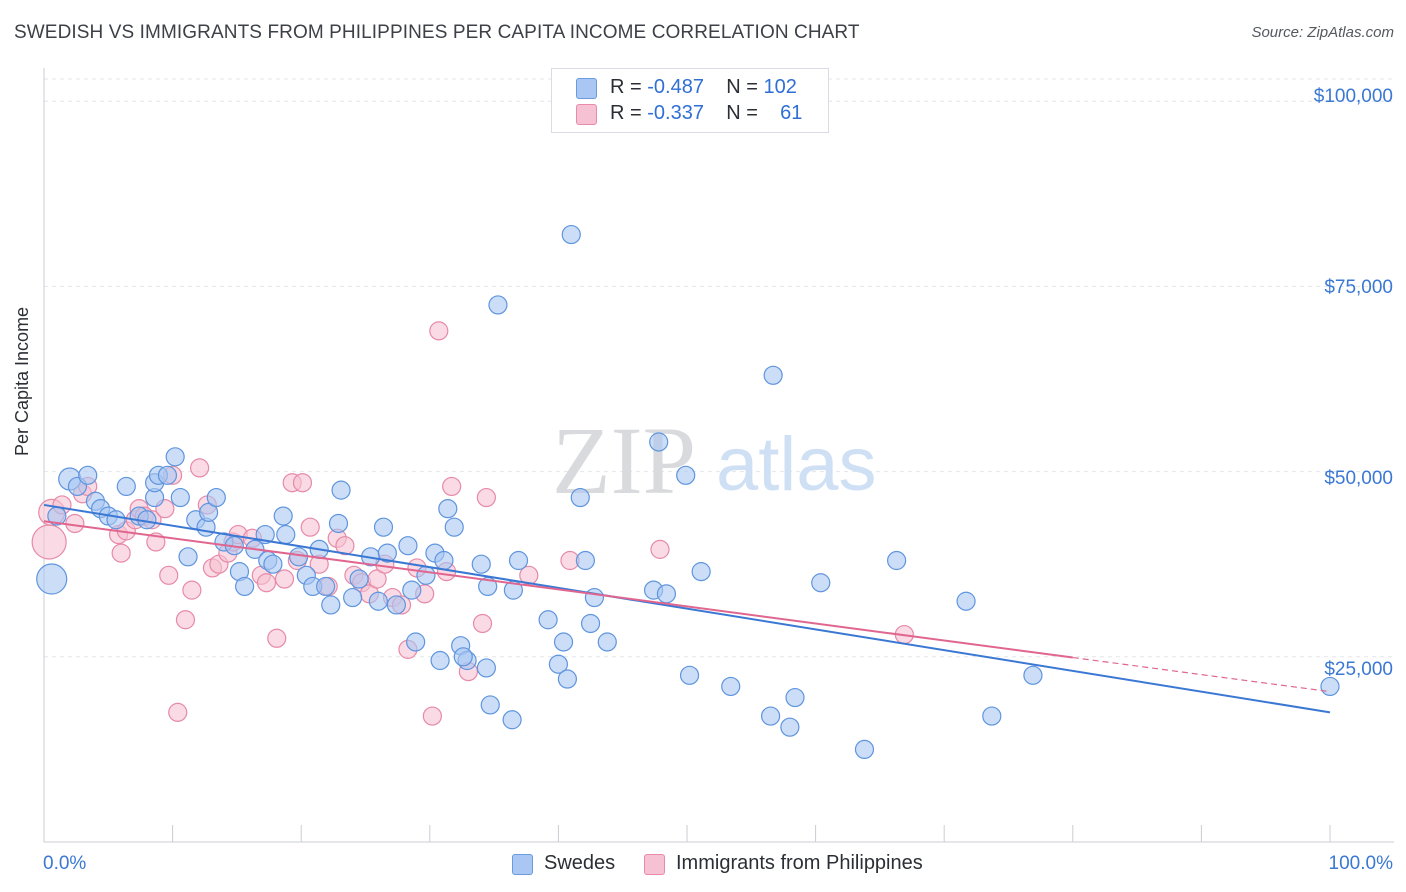 The image size is (1406, 892). I want to click on watermark-atlas: atlas, so click(796, 464).